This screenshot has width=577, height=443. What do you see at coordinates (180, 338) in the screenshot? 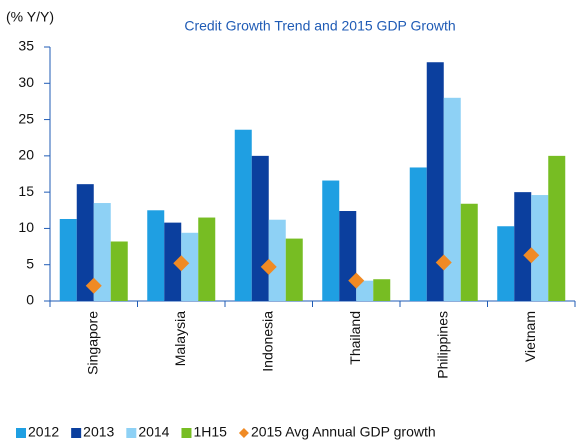
I see `x-tick-label: Malaysia` at bounding box center [180, 338].